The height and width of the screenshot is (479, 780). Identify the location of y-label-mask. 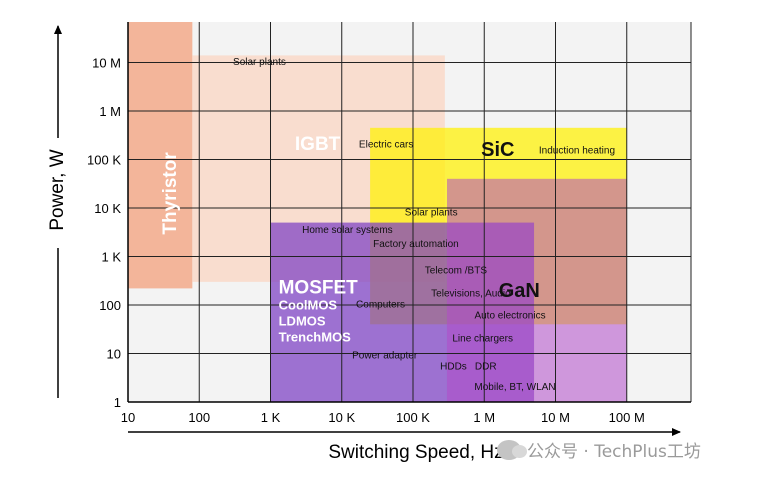
(58, 193).